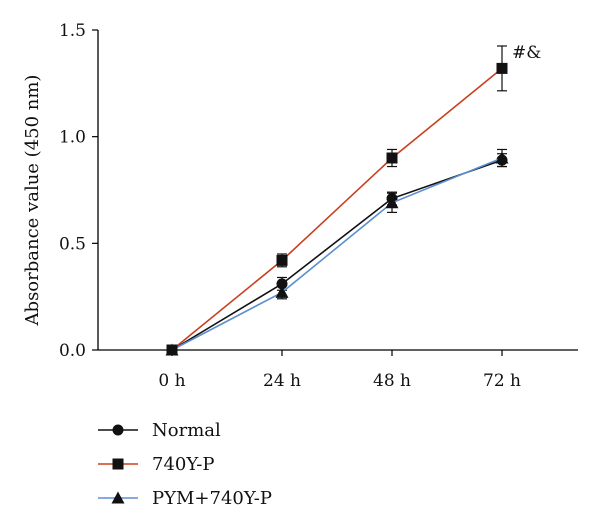  I want to click on x-tick-label: 0 h, so click(171, 381).